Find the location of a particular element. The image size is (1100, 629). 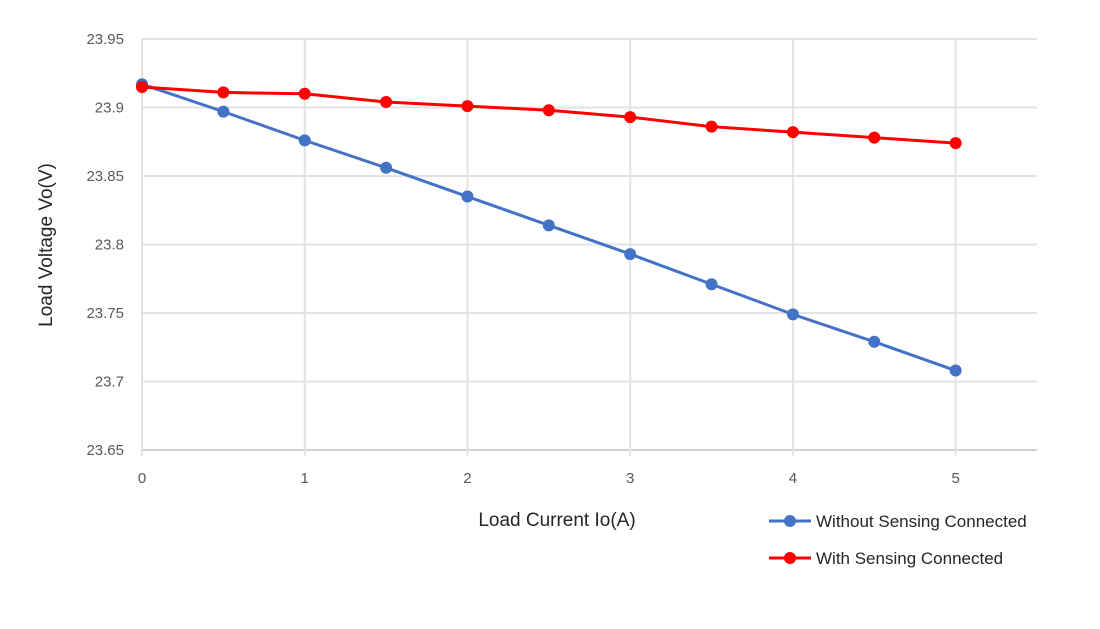

y-tick-label: 23.65 is located at coordinates (105, 450).